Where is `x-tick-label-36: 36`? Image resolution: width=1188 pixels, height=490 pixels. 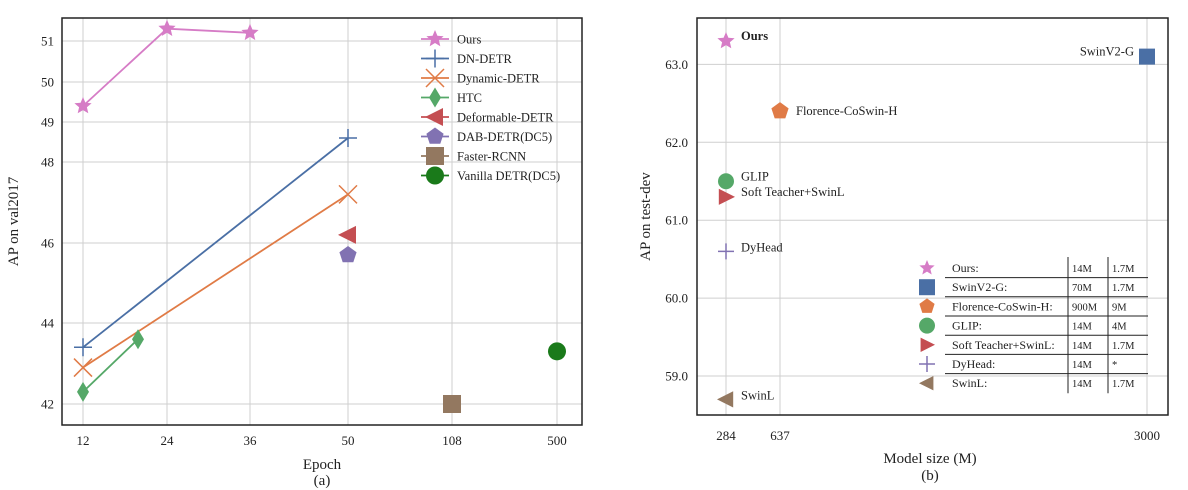 x-tick-label-36: 36 is located at coordinates (251, 440).